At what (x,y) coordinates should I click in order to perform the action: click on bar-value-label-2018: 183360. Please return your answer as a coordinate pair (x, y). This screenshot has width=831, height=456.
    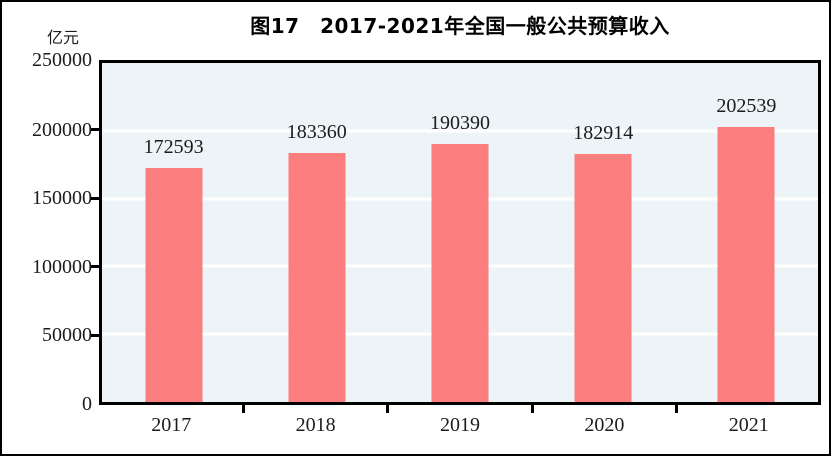
    Looking at the image, I should click on (316, 132).